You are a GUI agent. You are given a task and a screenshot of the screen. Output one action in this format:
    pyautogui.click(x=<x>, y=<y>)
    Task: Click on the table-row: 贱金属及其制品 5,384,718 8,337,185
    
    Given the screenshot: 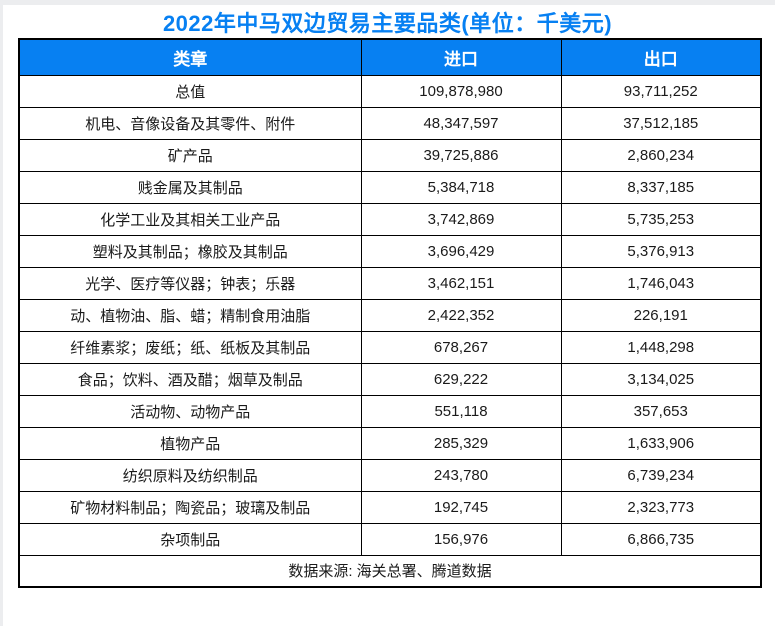 What is the action you would take?
    pyautogui.click(x=390, y=187)
    